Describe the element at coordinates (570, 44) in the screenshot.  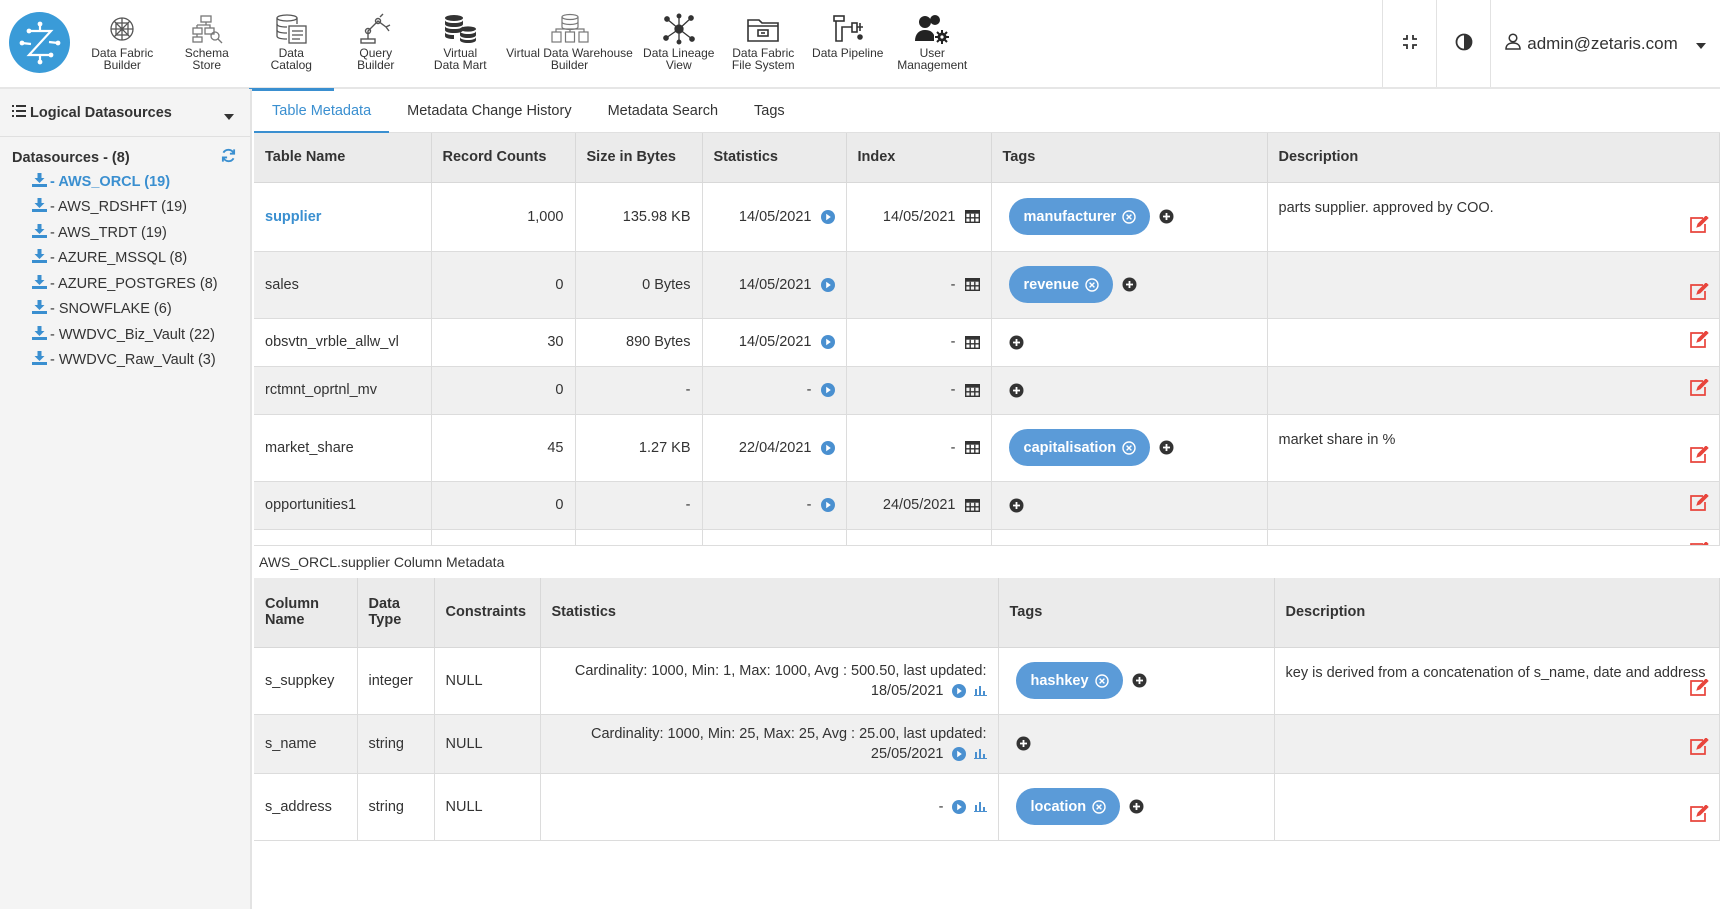
I see `nav-virtual-data-warehouse-builder: Virtual Data Warehouse Builder` at that location.